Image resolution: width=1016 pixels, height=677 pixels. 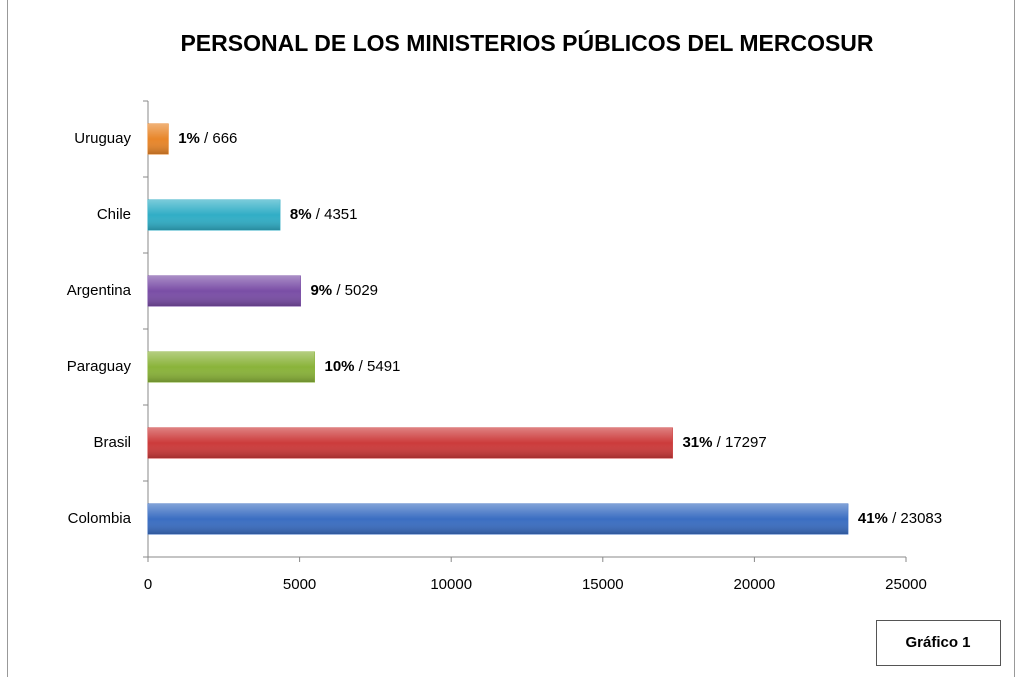 What do you see at coordinates (189, 138) in the screenshot?
I see `data-label-percent: 1%` at bounding box center [189, 138].